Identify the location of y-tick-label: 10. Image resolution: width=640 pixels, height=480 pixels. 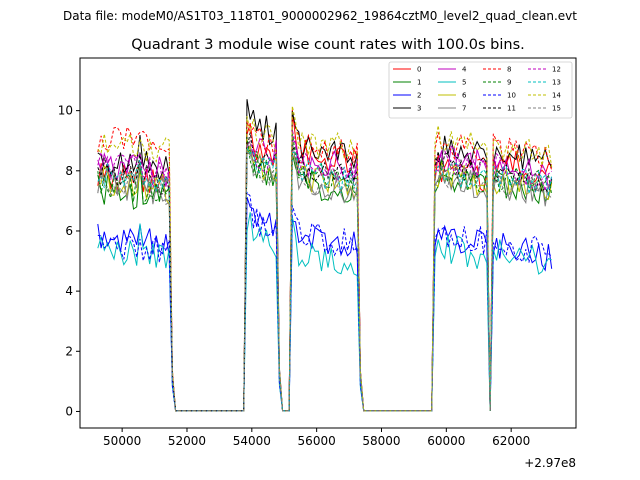
(65, 111).